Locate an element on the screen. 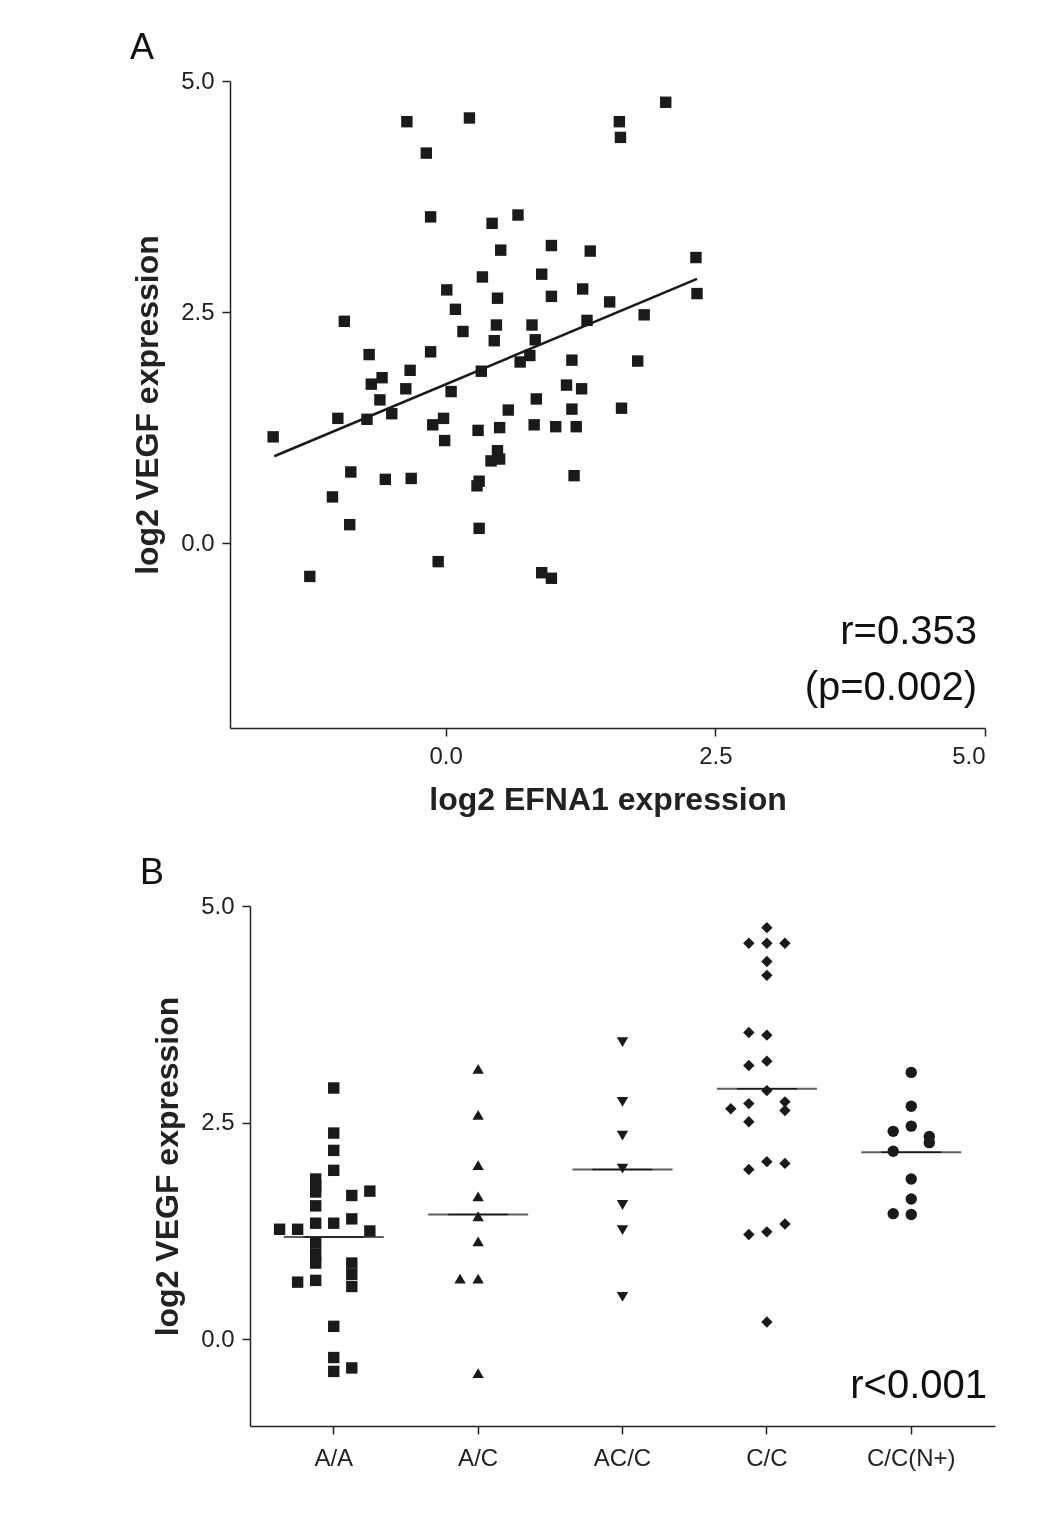 This screenshot has height=1538, width=1048. chart-title: A is located at coordinates (142, 46).